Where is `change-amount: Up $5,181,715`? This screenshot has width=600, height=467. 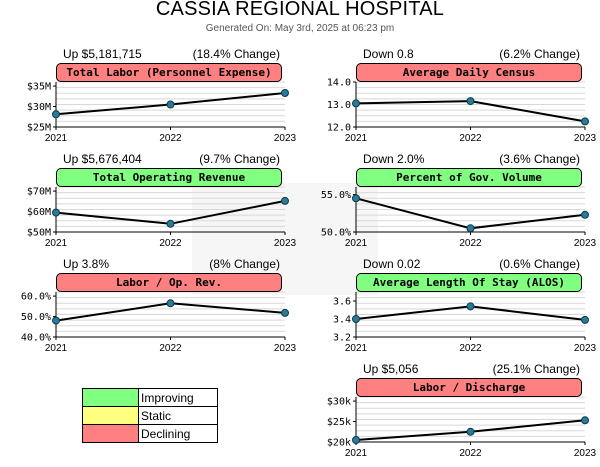 change-amount: Up $5,181,715 is located at coordinates (102, 54).